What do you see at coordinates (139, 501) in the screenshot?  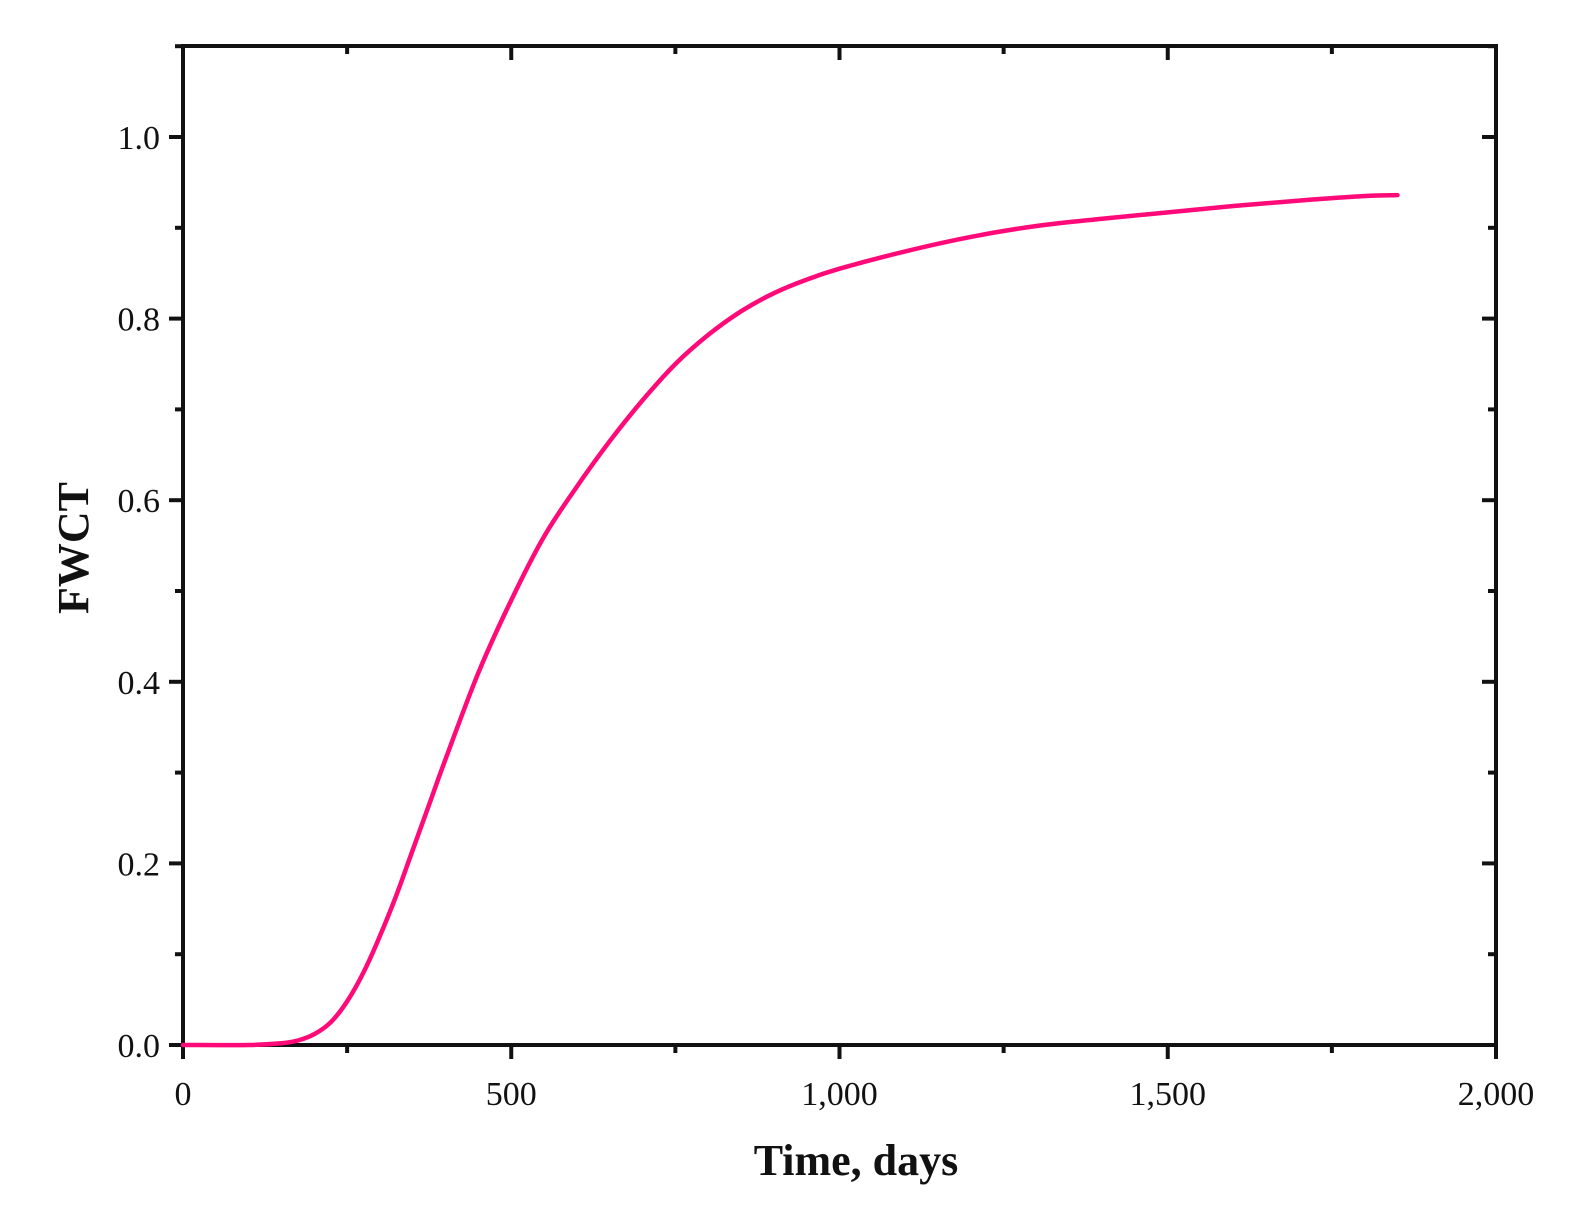 I see `y-tick-label: 0.6` at bounding box center [139, 501].